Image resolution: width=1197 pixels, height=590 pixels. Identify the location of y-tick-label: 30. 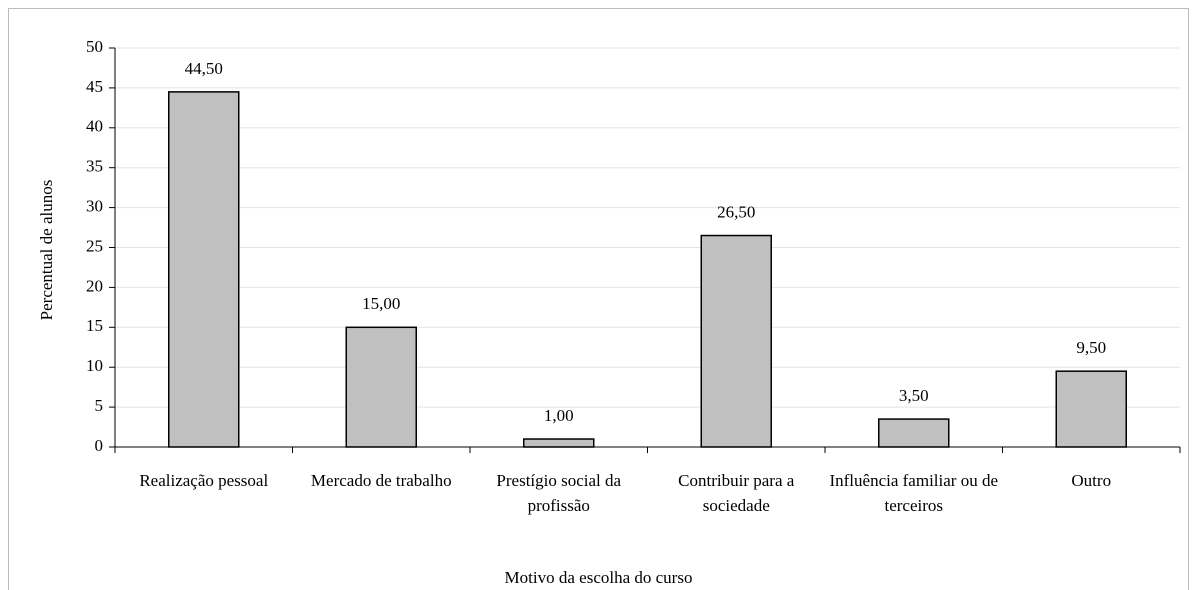
(94, 206).